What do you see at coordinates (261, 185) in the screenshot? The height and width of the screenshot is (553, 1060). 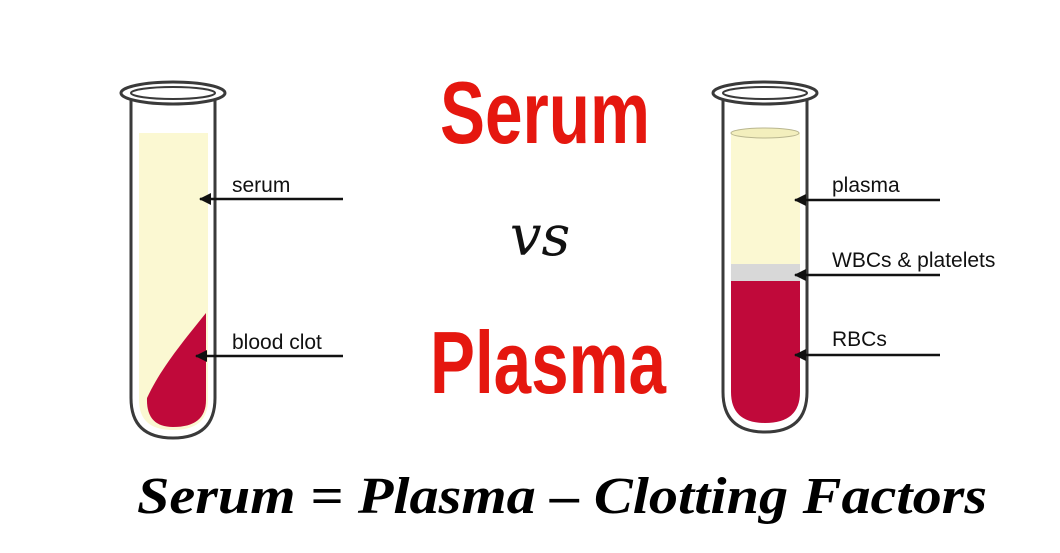 I see `label-serum: serum` at bounding box center [261, 185].